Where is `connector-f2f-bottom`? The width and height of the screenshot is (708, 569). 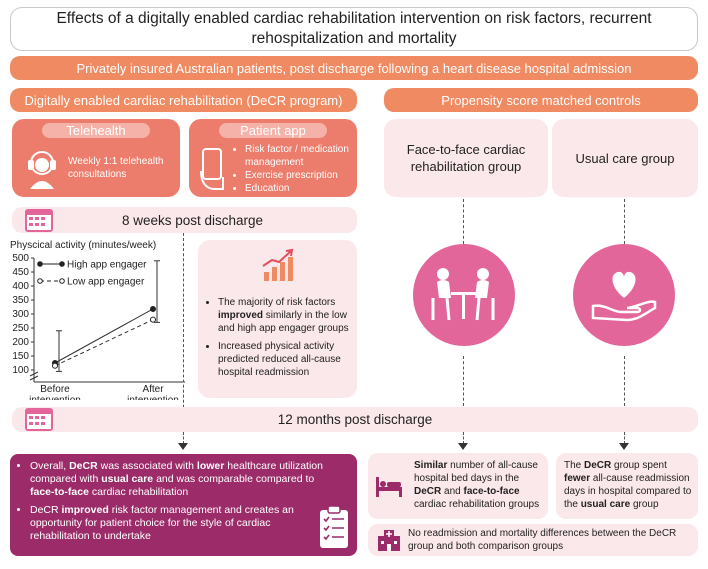
connector-f2f-bottom is located at coordinates (463, 438).